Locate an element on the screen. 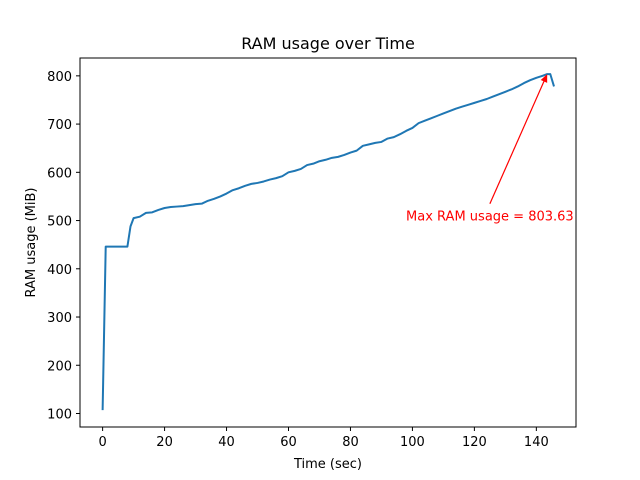 This screenshot has width=640, height=480. y-tick-label: 400 is located at coordinates (59, 270).